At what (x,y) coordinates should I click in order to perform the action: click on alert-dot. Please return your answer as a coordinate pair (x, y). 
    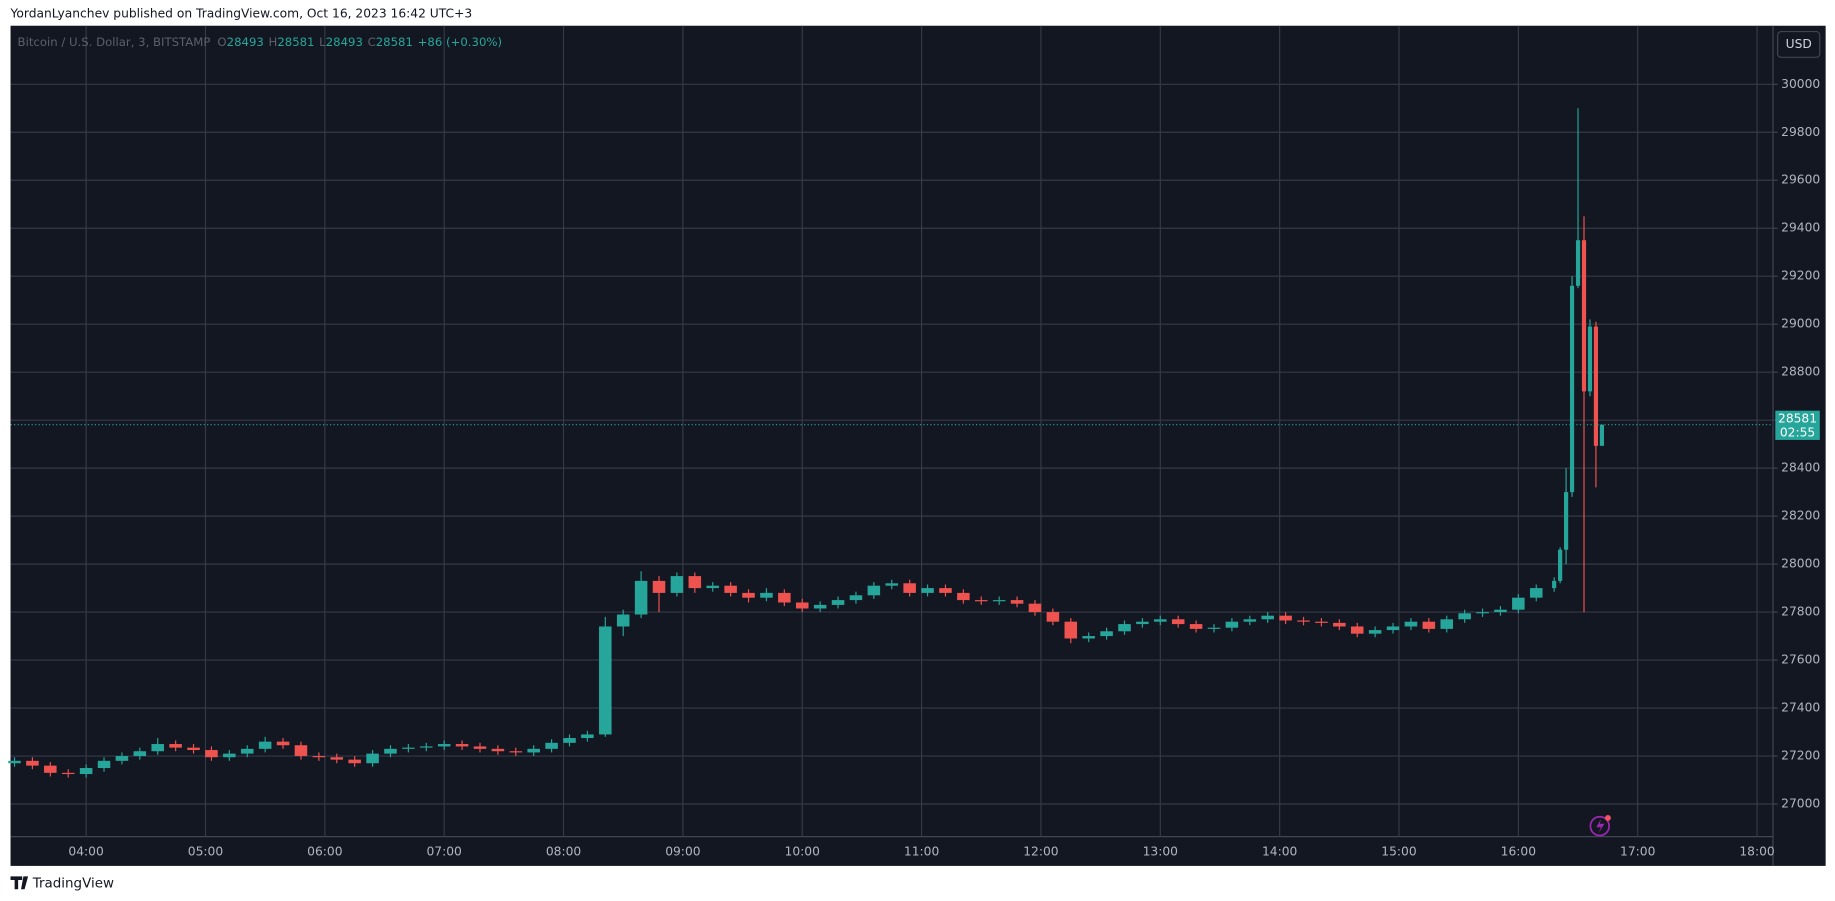
    Looking at the image, I should click on (1608, 817).